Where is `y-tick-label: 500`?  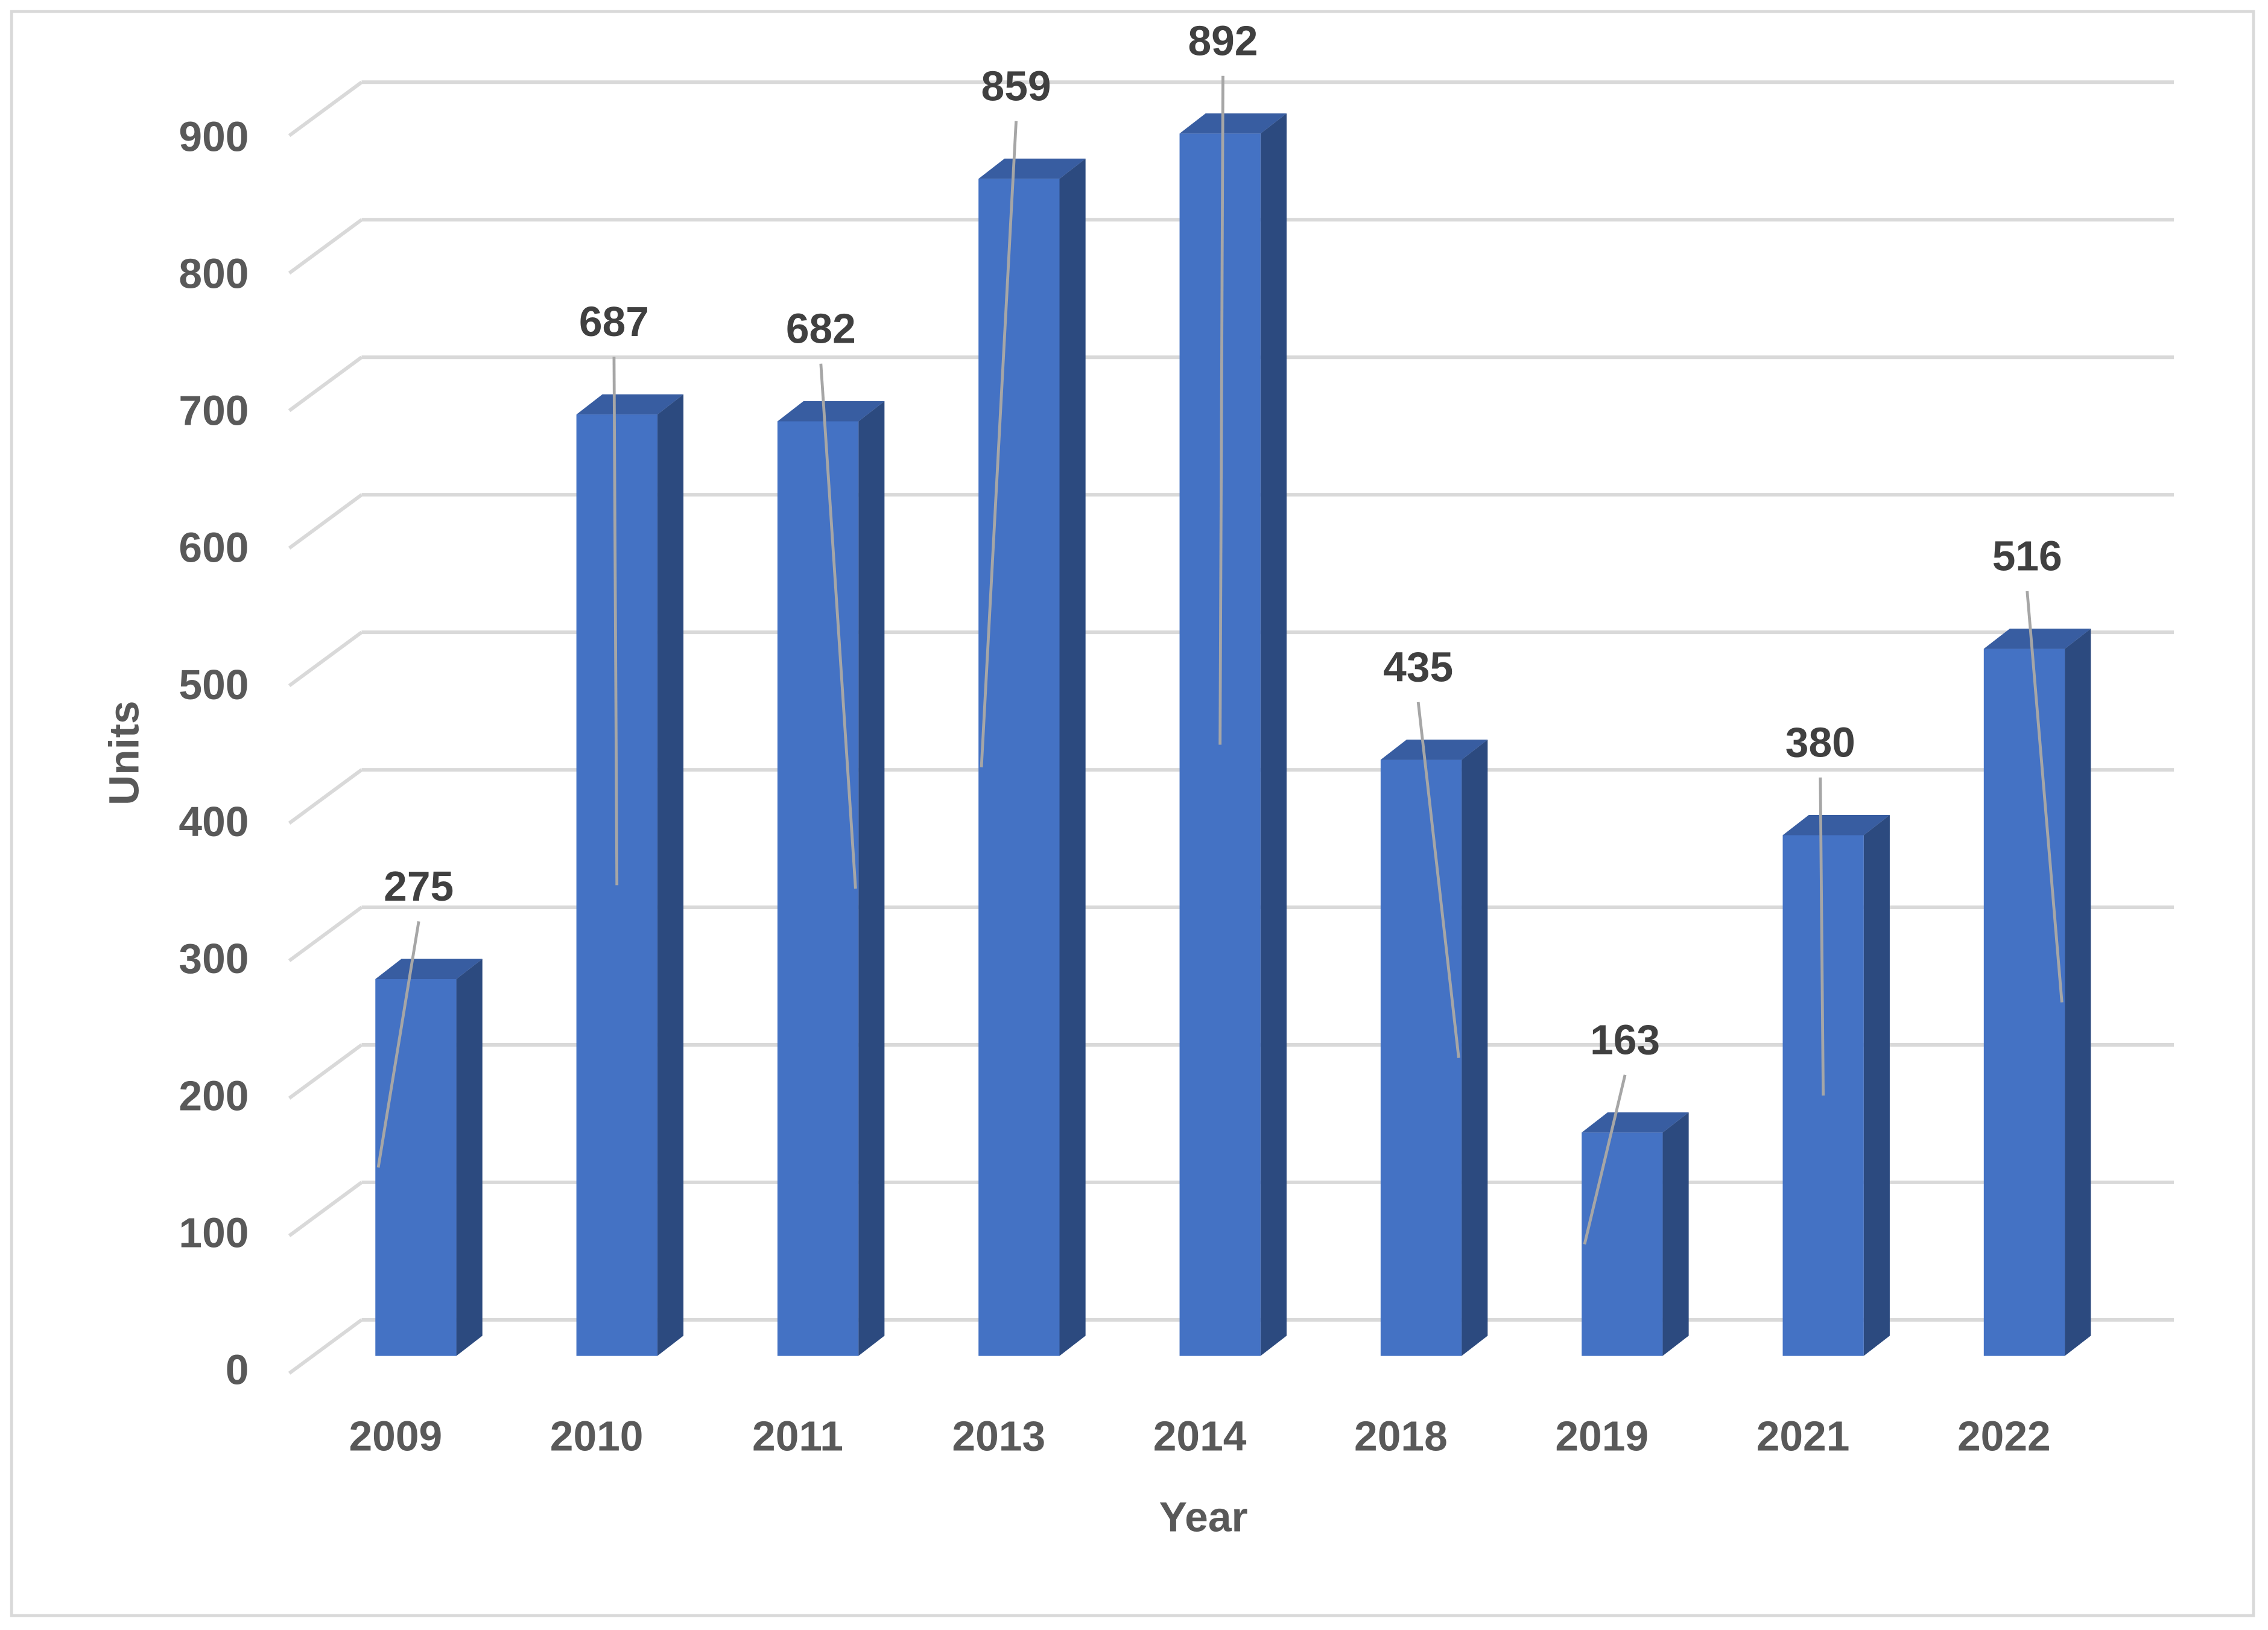 y-tick-label: 500 is located at coordinates (214, 685).